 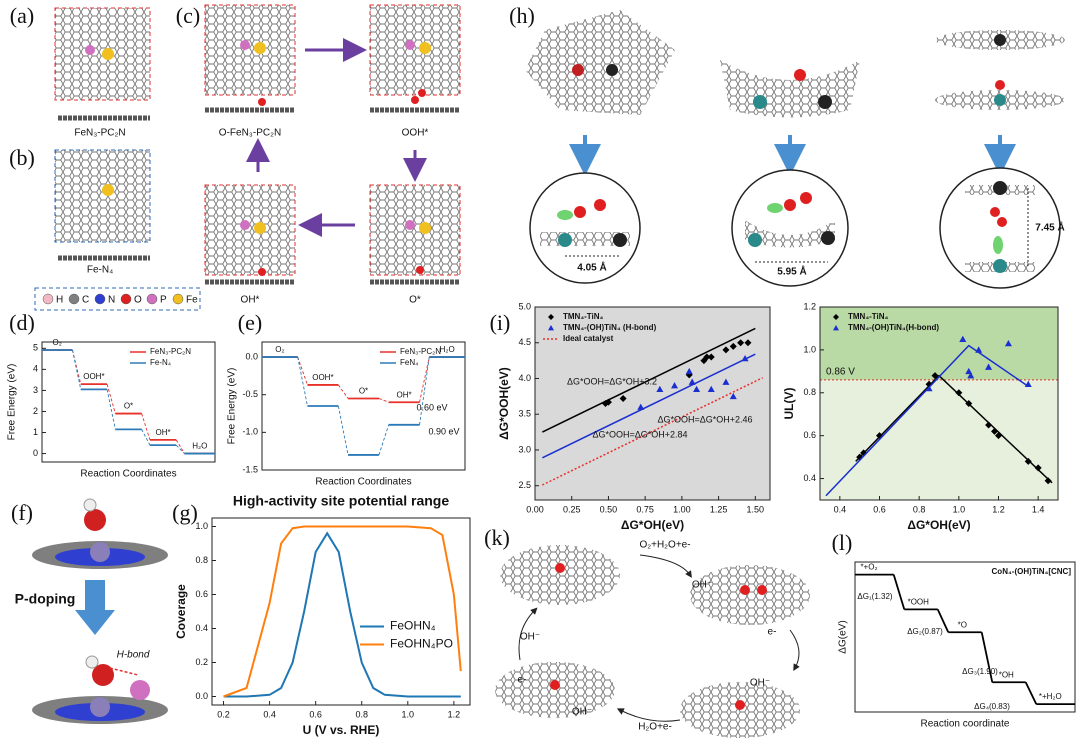 I want to click on panel-label: (e), so click(x=250, y=322).